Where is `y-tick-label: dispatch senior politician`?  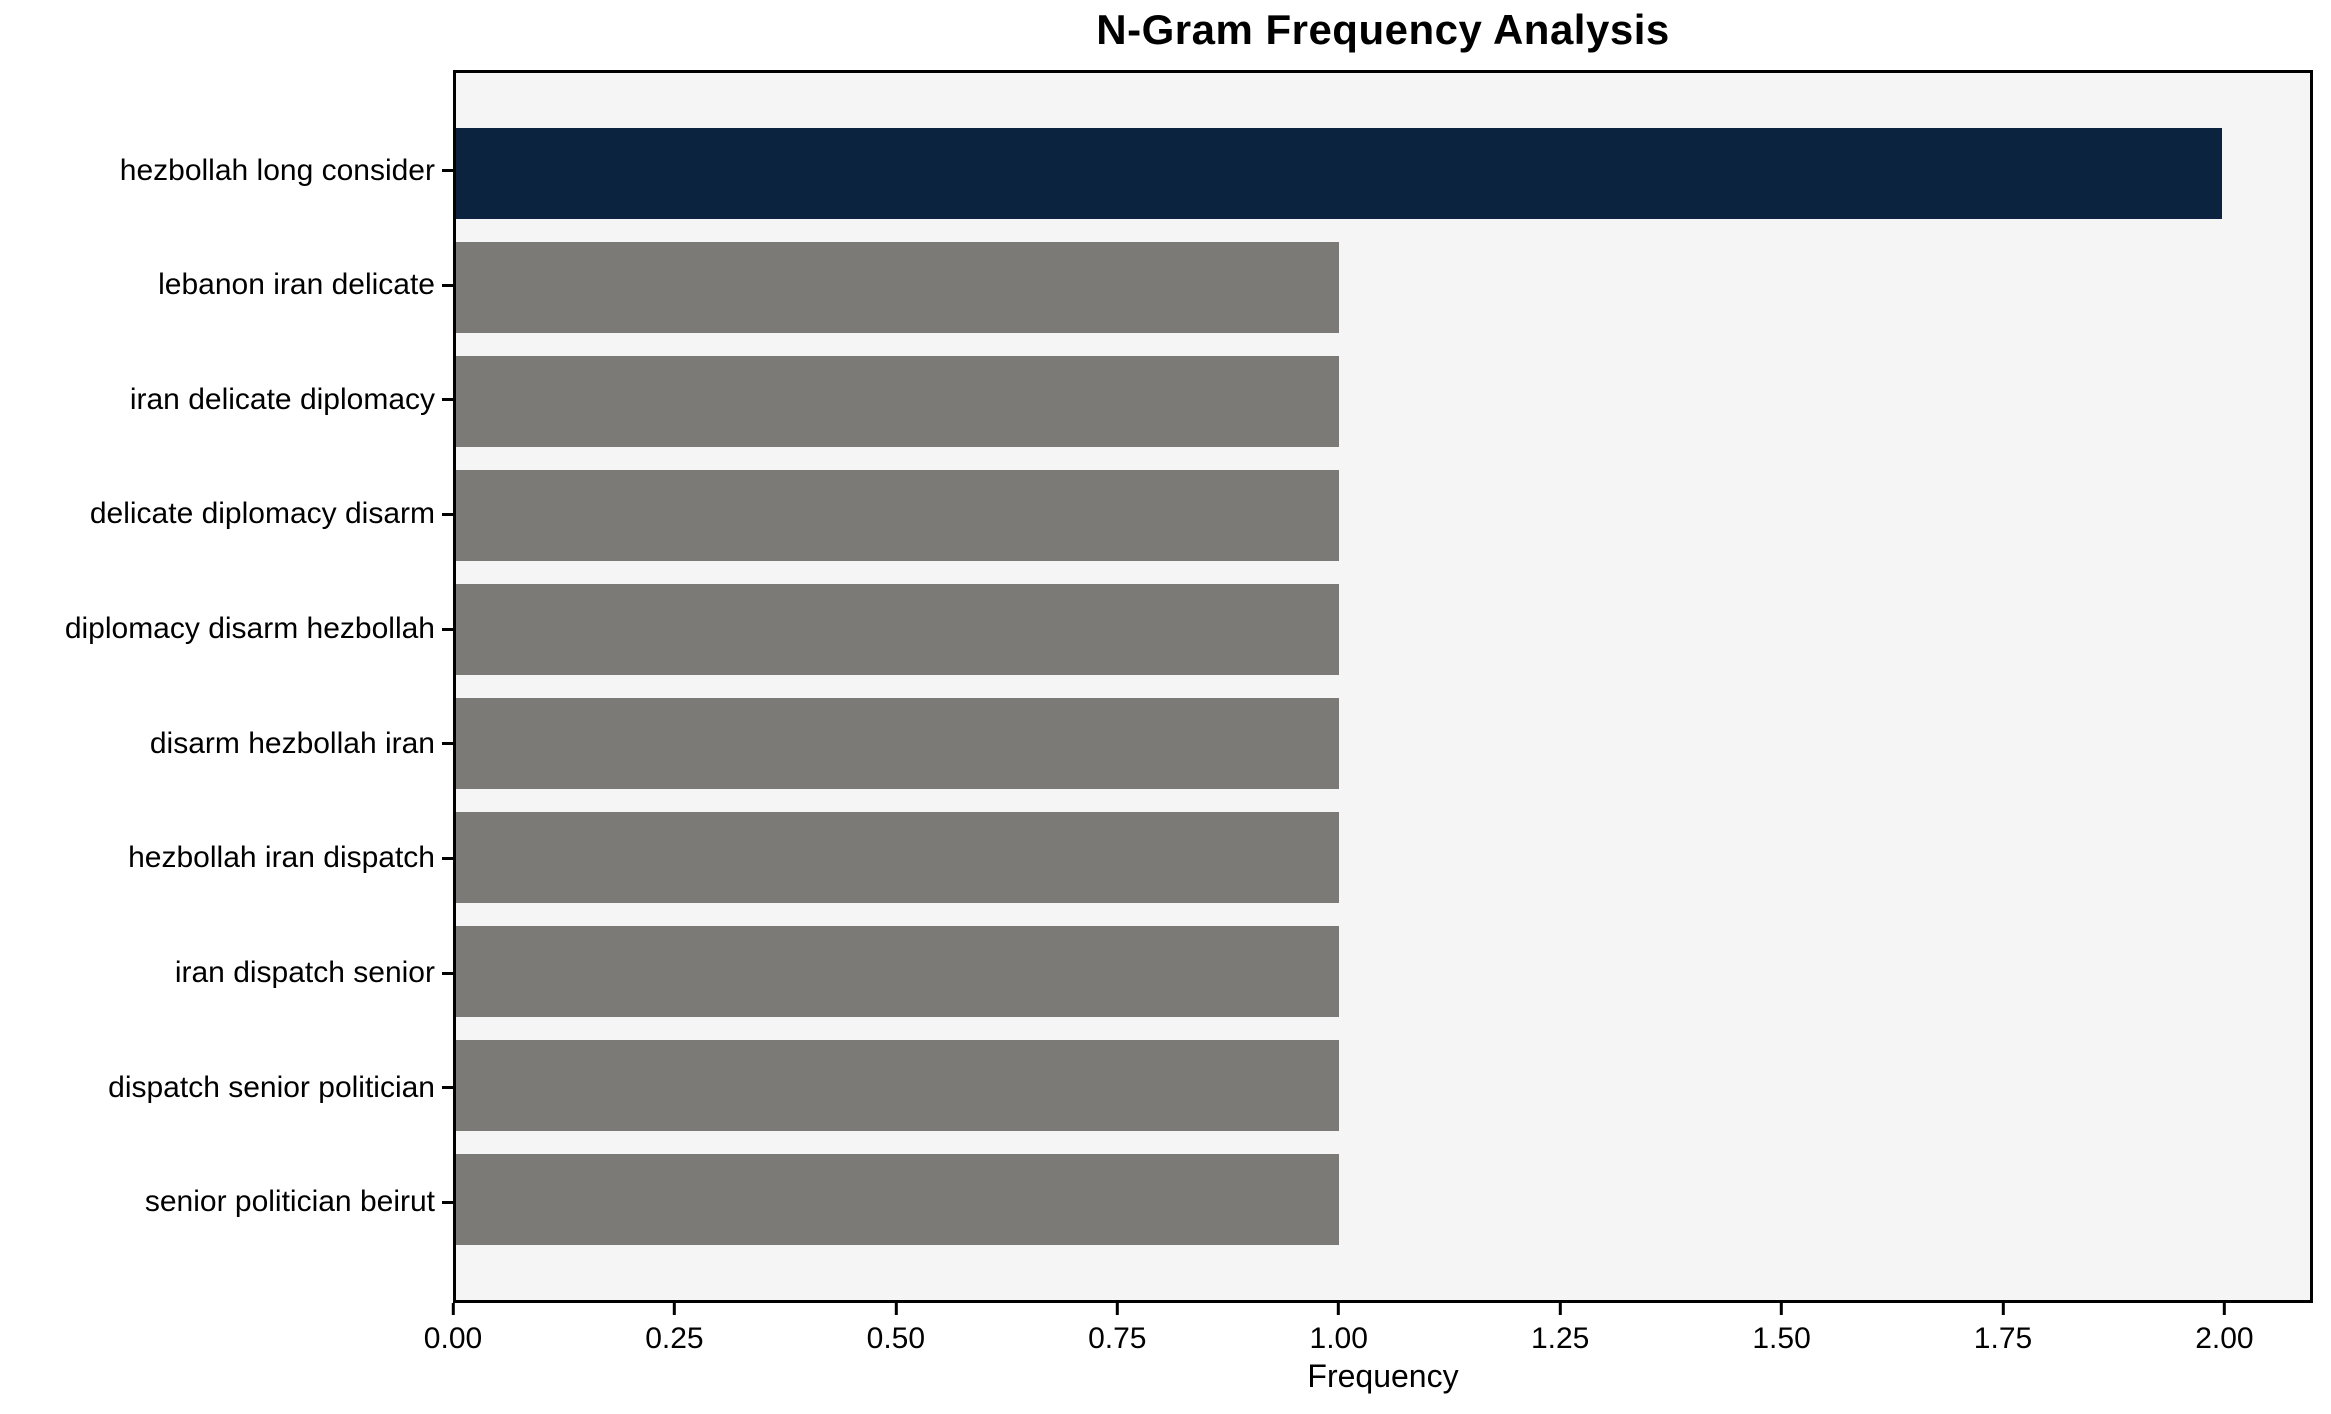
y-tick-label: dispatch senior politician is located at coordinates (271, 1087).